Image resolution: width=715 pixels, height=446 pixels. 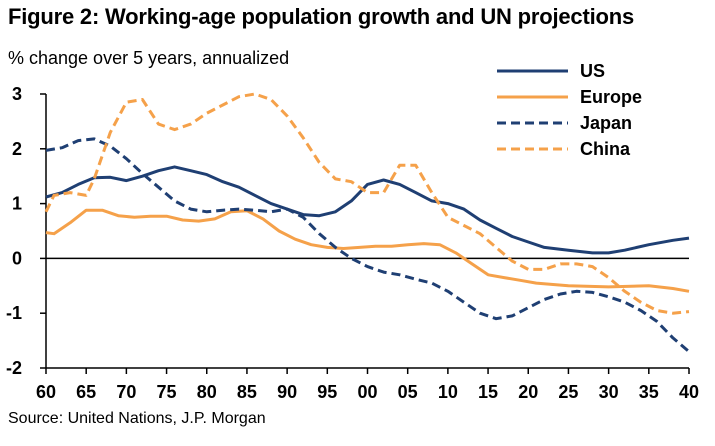 I want to click on legend-label-europe: Europe, so click(x=611, y=97).